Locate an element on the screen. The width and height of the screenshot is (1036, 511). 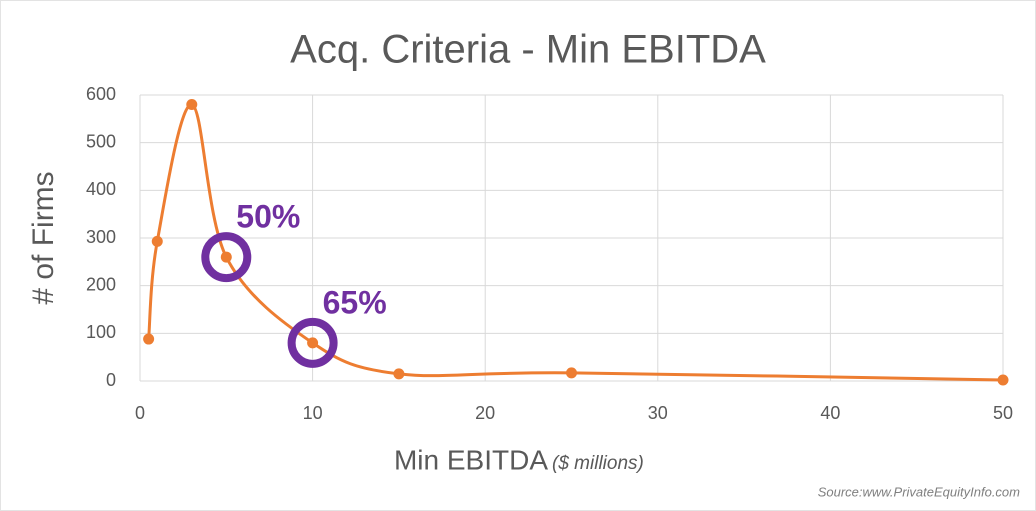
x-tick-label: 0 is located at coordinates (140, 413).